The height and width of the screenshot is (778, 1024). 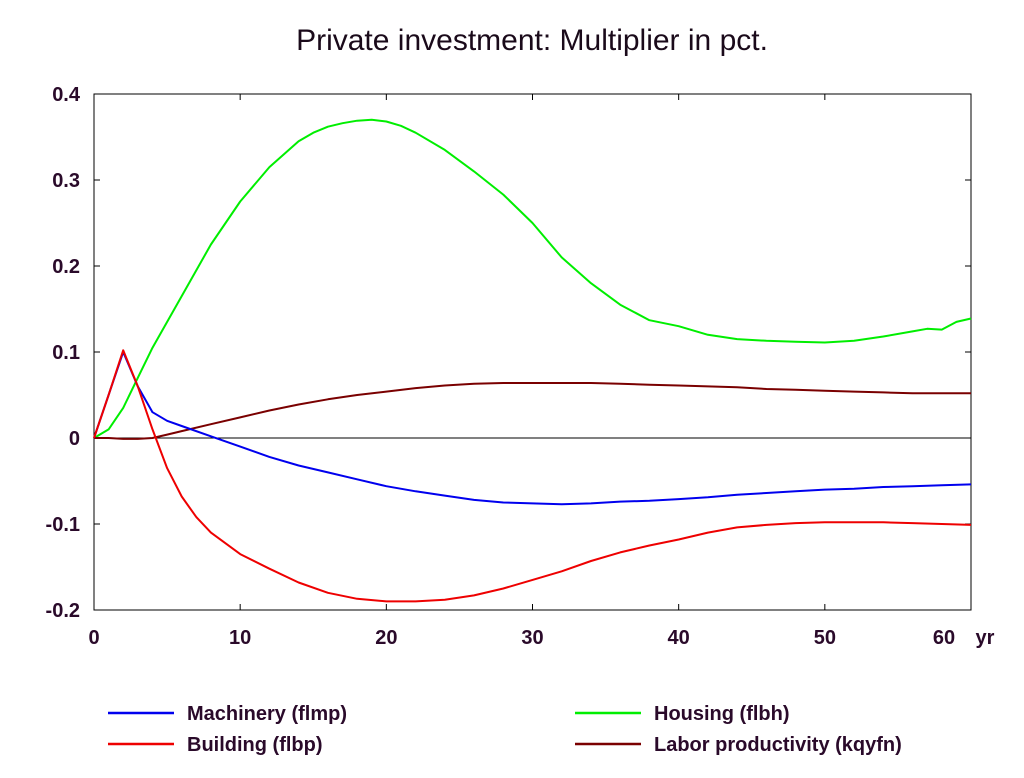 I want to click on x-tick-label: 40, so click(x=679, y=638).